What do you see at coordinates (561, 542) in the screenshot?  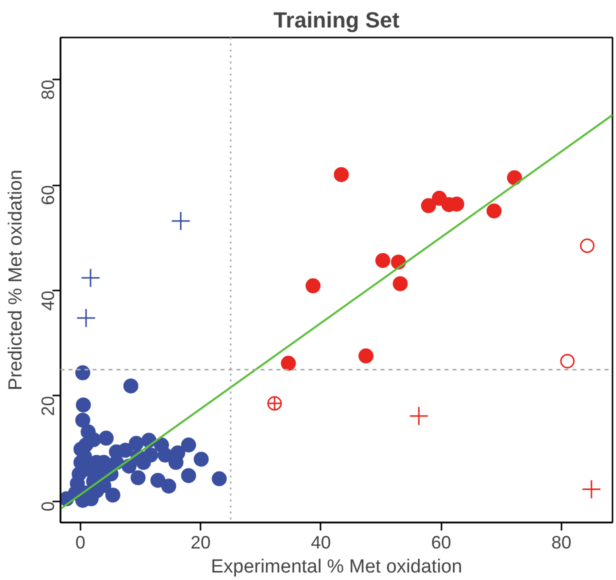 I see `x-tick-label: 80` at bounding box center [561, 542].